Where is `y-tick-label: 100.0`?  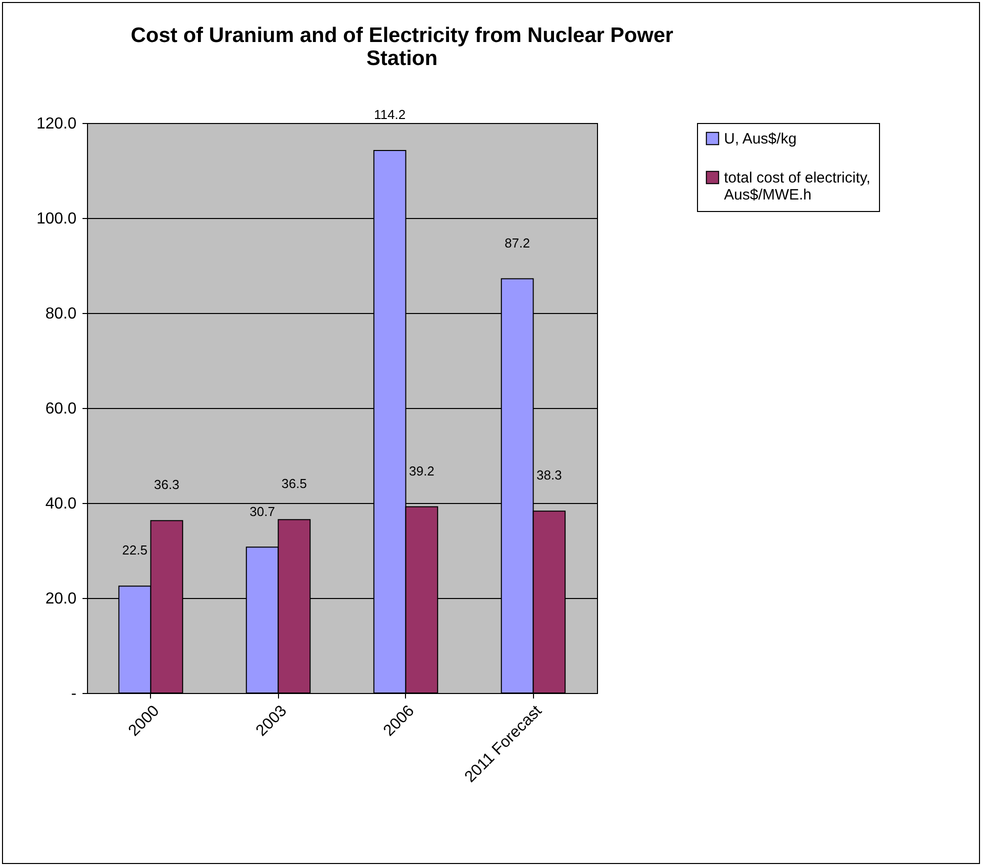
y-tick-label: 100.0 is located at coordinates (56, 219).